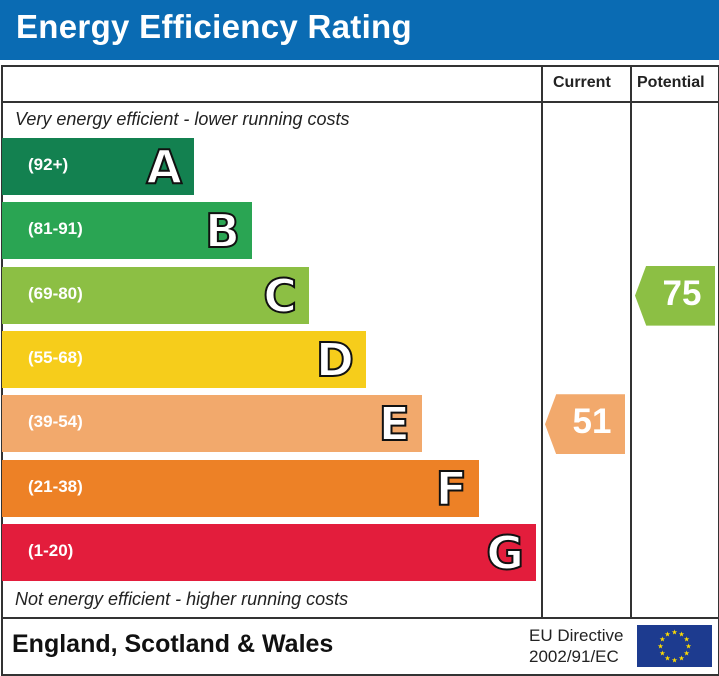  I want to click on column-header-current: Current, so click(582, 82).